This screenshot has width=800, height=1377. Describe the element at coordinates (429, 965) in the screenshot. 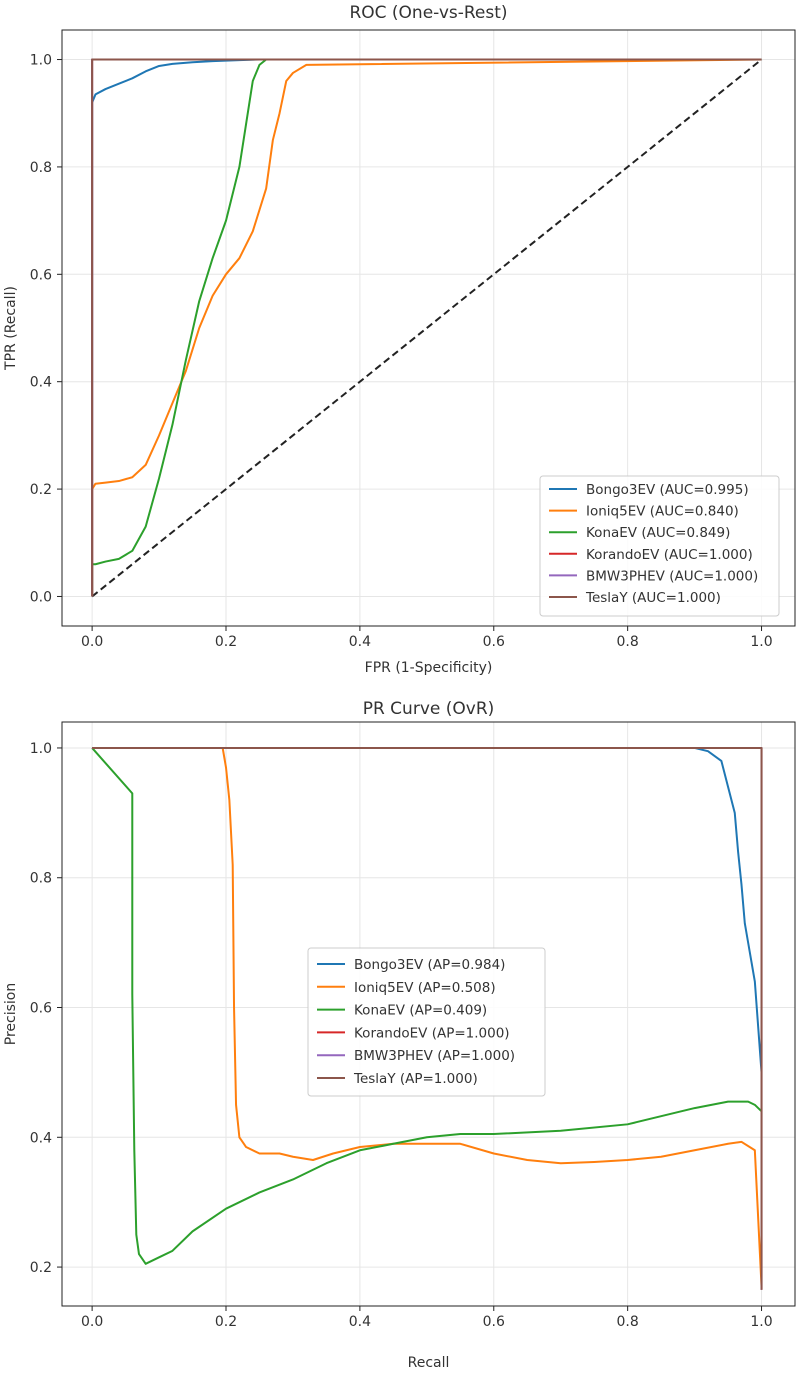

I see `legend-entry-bongo3ev: Bongo3EV (AP=0.984)` at that location.